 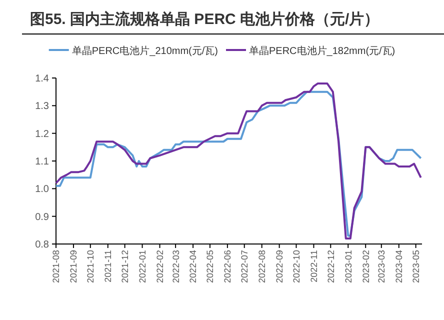 What do you see at coordinates (145, 51) in the screenshot?
I see `legend-label: 单晶PERC电池片_210mm(元/瓦)` at bounding box center [145, 51].